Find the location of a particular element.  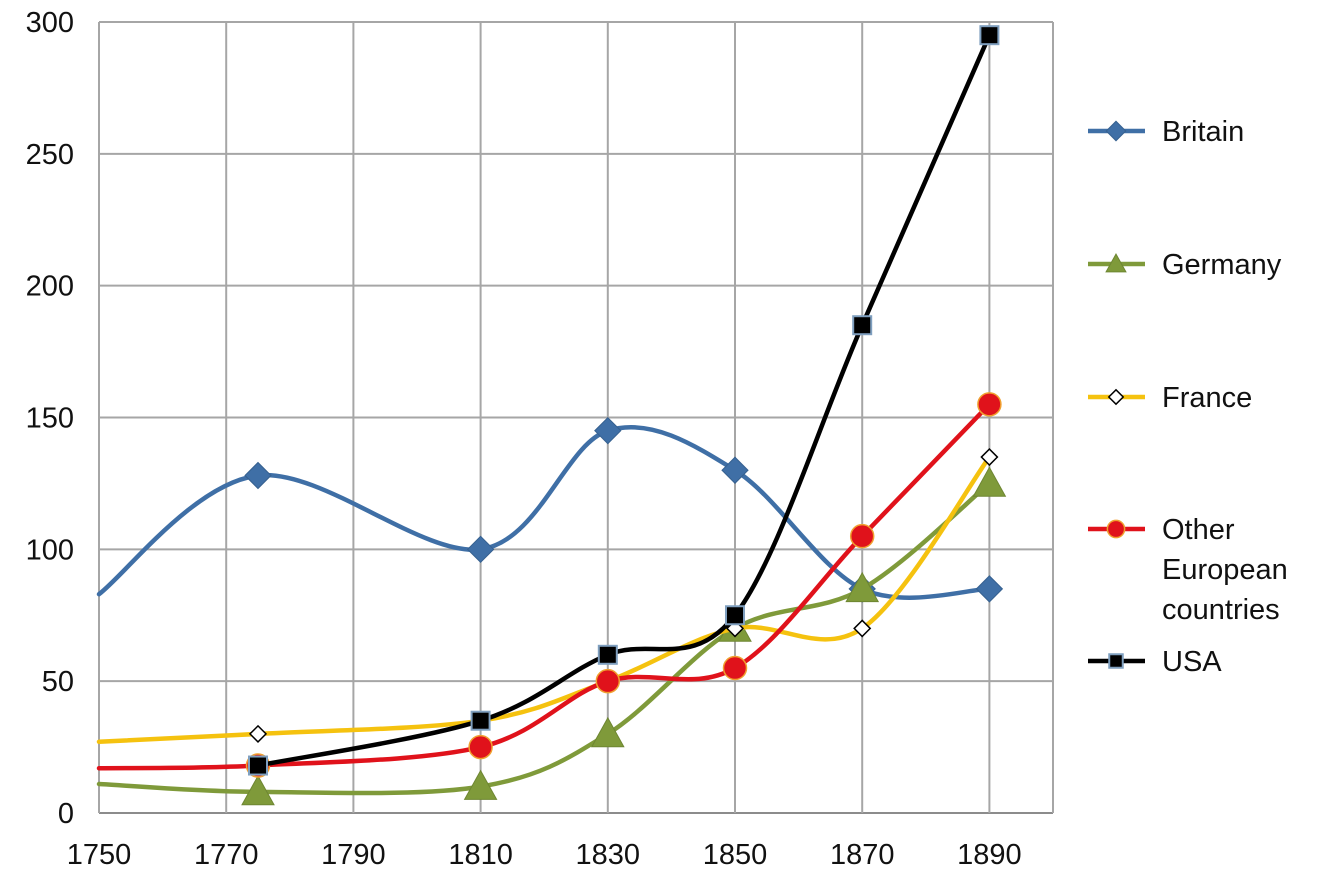

y-tick-label: 300 is located at coordinates (50, 23).